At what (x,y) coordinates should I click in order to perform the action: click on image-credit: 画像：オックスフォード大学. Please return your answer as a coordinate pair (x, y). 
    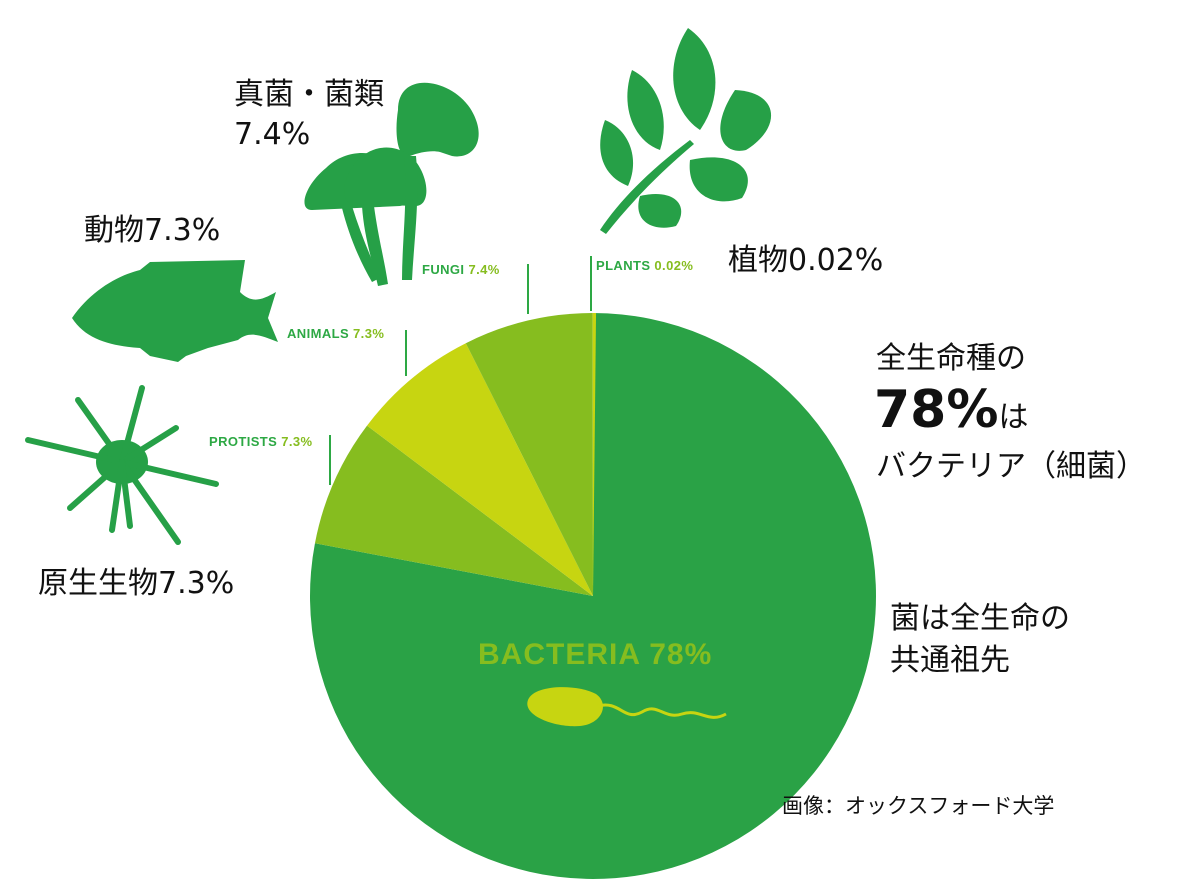
    Looking at the image, I should click on (918, 806).